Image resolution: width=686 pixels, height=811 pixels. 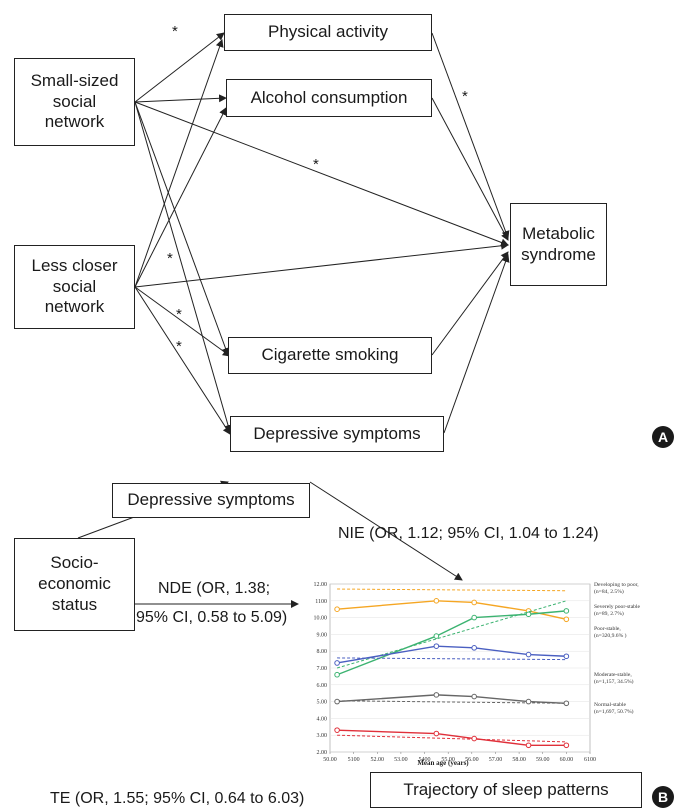 I want to click on arrow-less-to-depressive, so click(x=182, y=360).